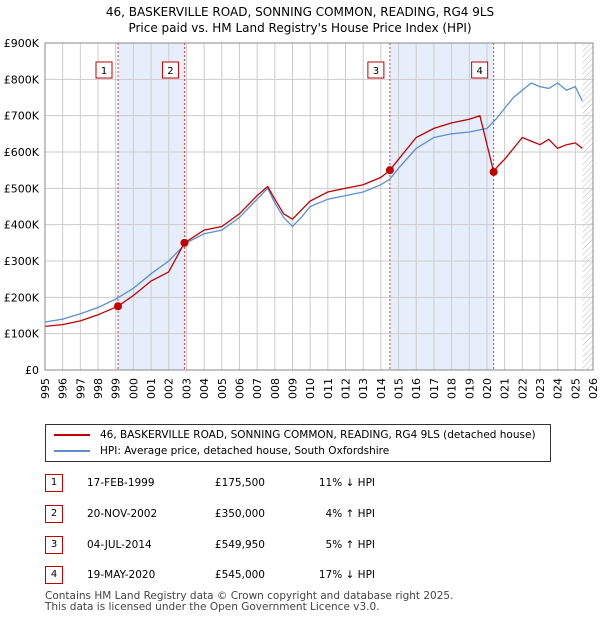 The height and width of the screenshot is (620, 600). Describe the element at coordinates (575, 389) in the screenshot. I see `x-tick-label: 2025` at that location.